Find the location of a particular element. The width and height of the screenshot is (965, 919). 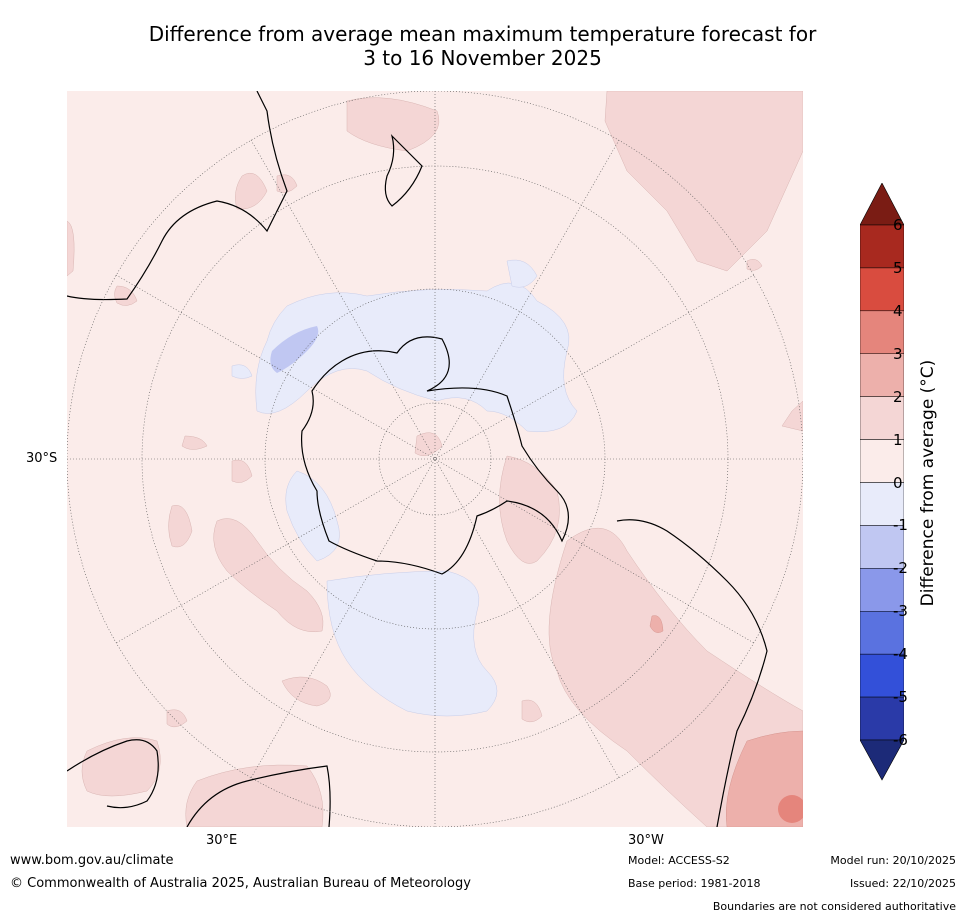

latitude-label: 30°S is located at coordinates (42, 458).